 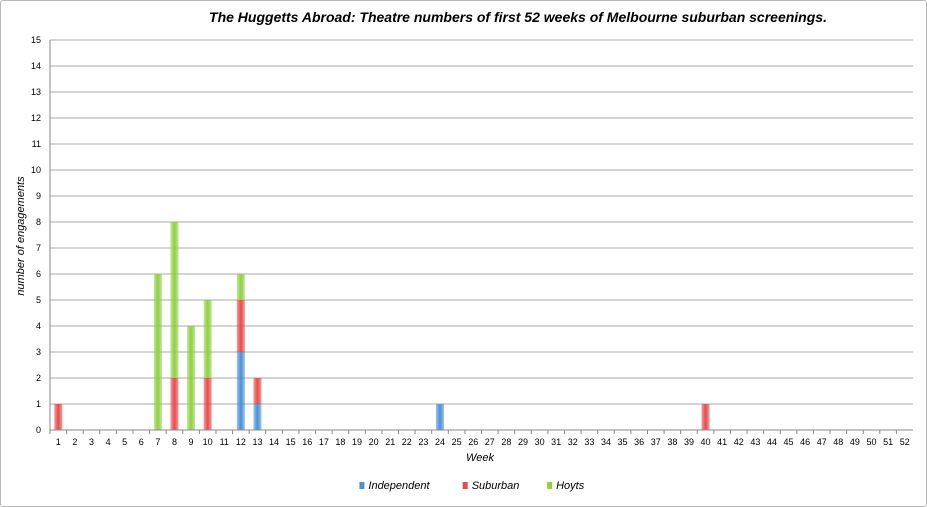 I want to click on y-tick-label: 4, so click(x=38, y=326).